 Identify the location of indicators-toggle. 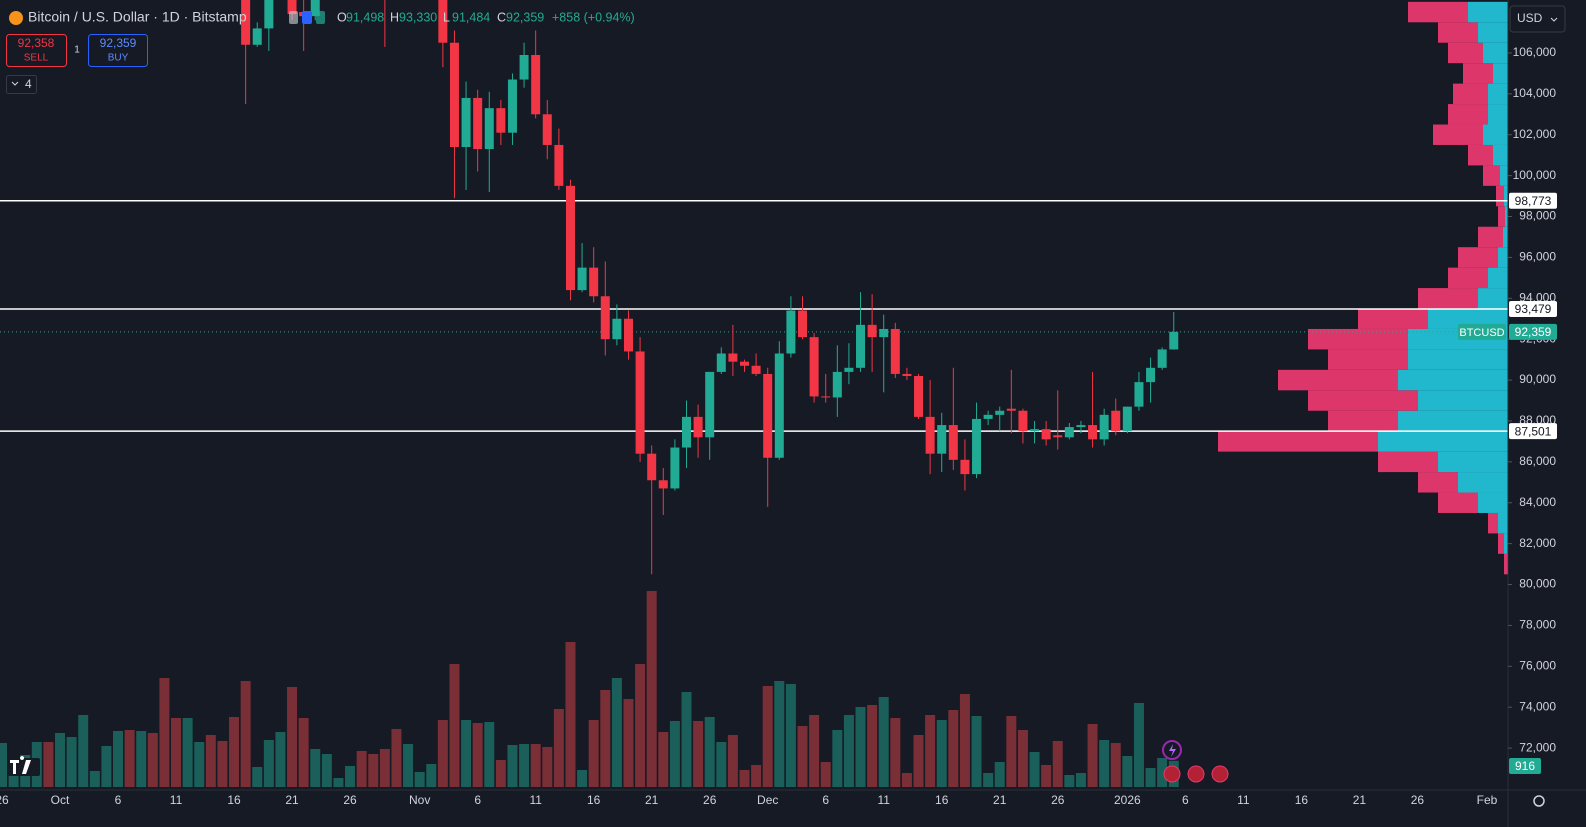
(21, 84).